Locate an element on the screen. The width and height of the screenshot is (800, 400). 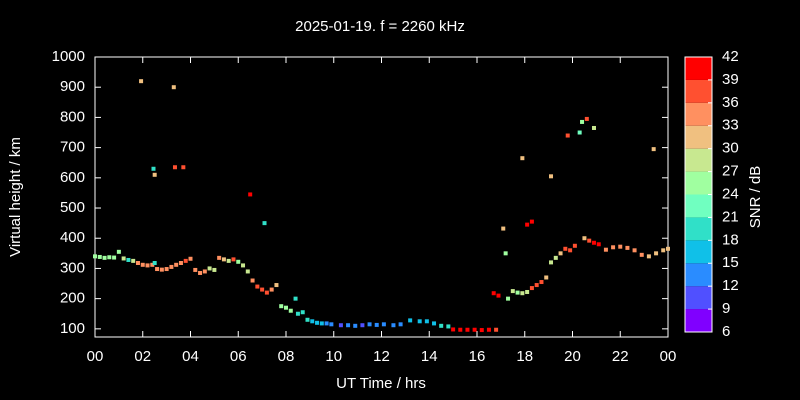
colorbar-tick-label: 36 is located at coordinates (730, 102).